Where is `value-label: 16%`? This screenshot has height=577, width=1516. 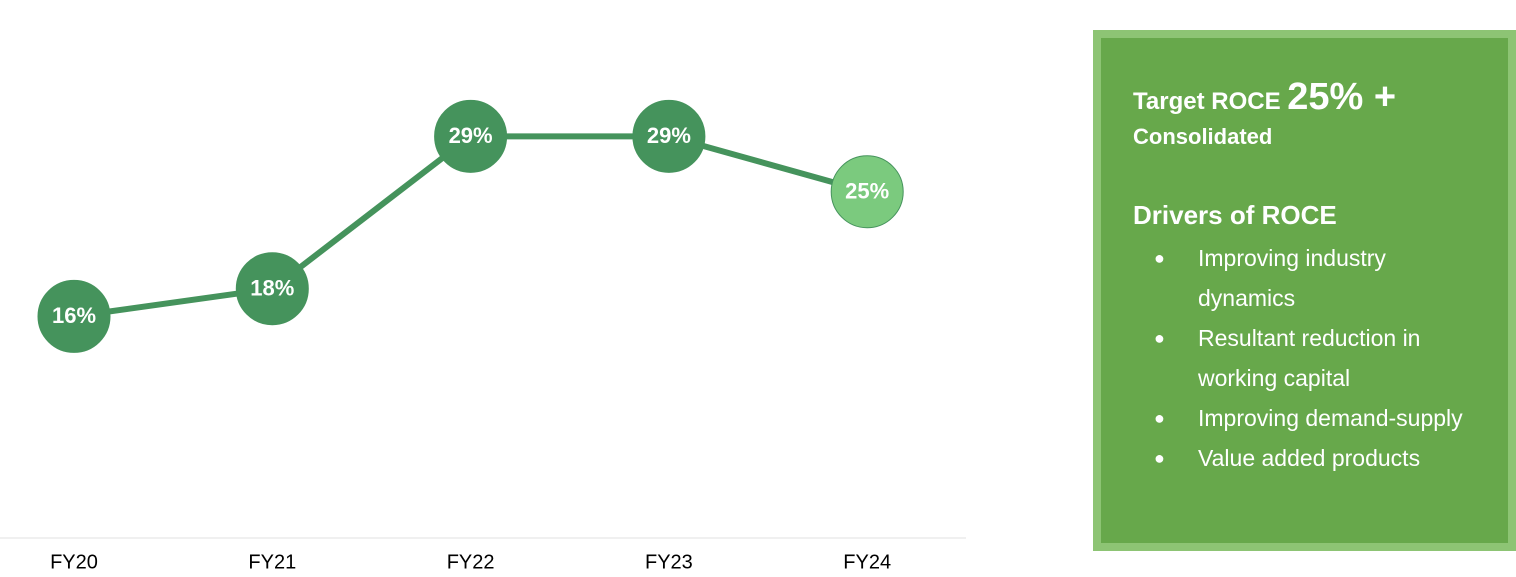
value-label: 16% is located at coordinates (74, 315).